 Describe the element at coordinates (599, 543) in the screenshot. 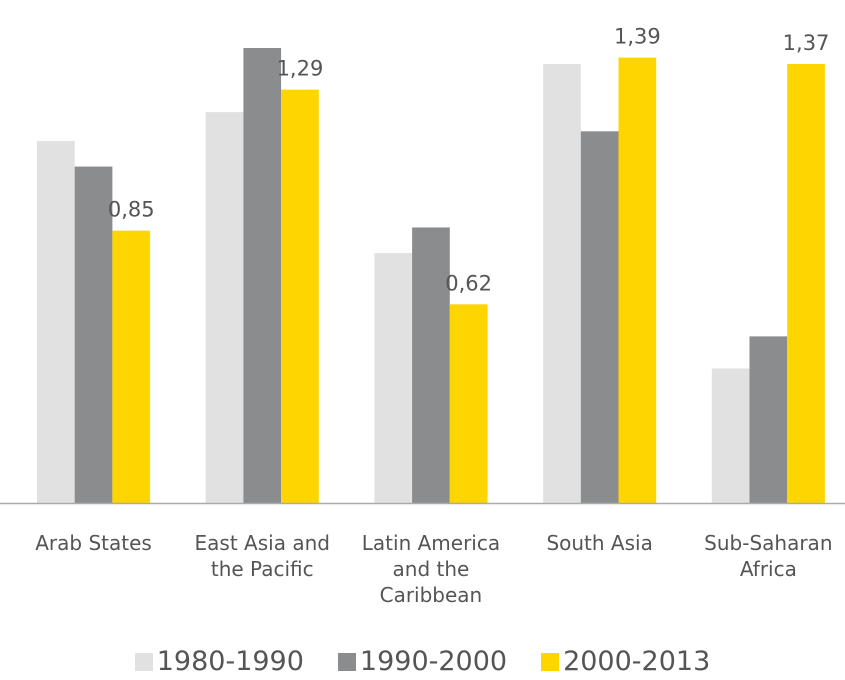

I see `x-tick-label: South Asia` at that location.